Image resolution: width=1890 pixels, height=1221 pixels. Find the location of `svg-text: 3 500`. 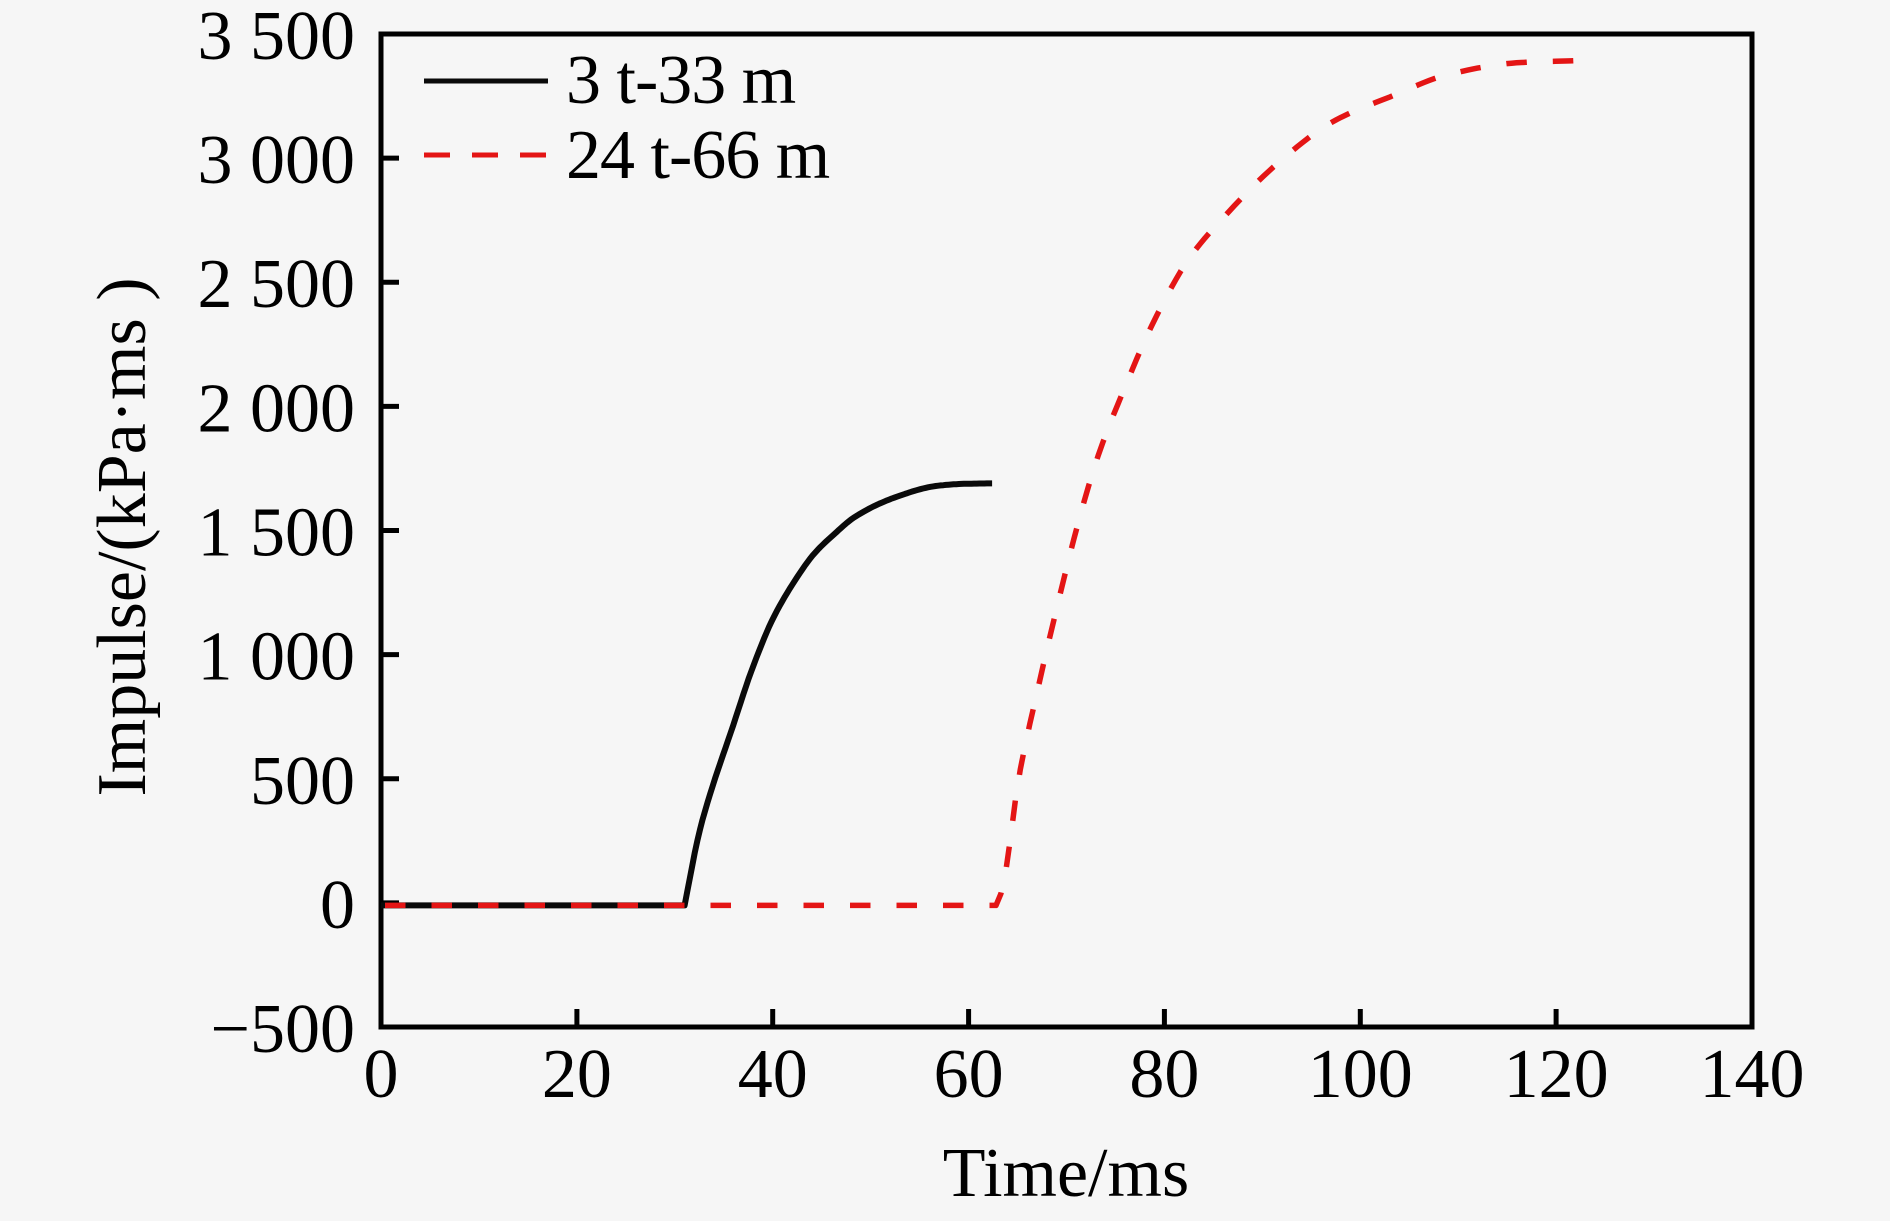

svg-text: 3 500 is located at coordinates (277, 37).